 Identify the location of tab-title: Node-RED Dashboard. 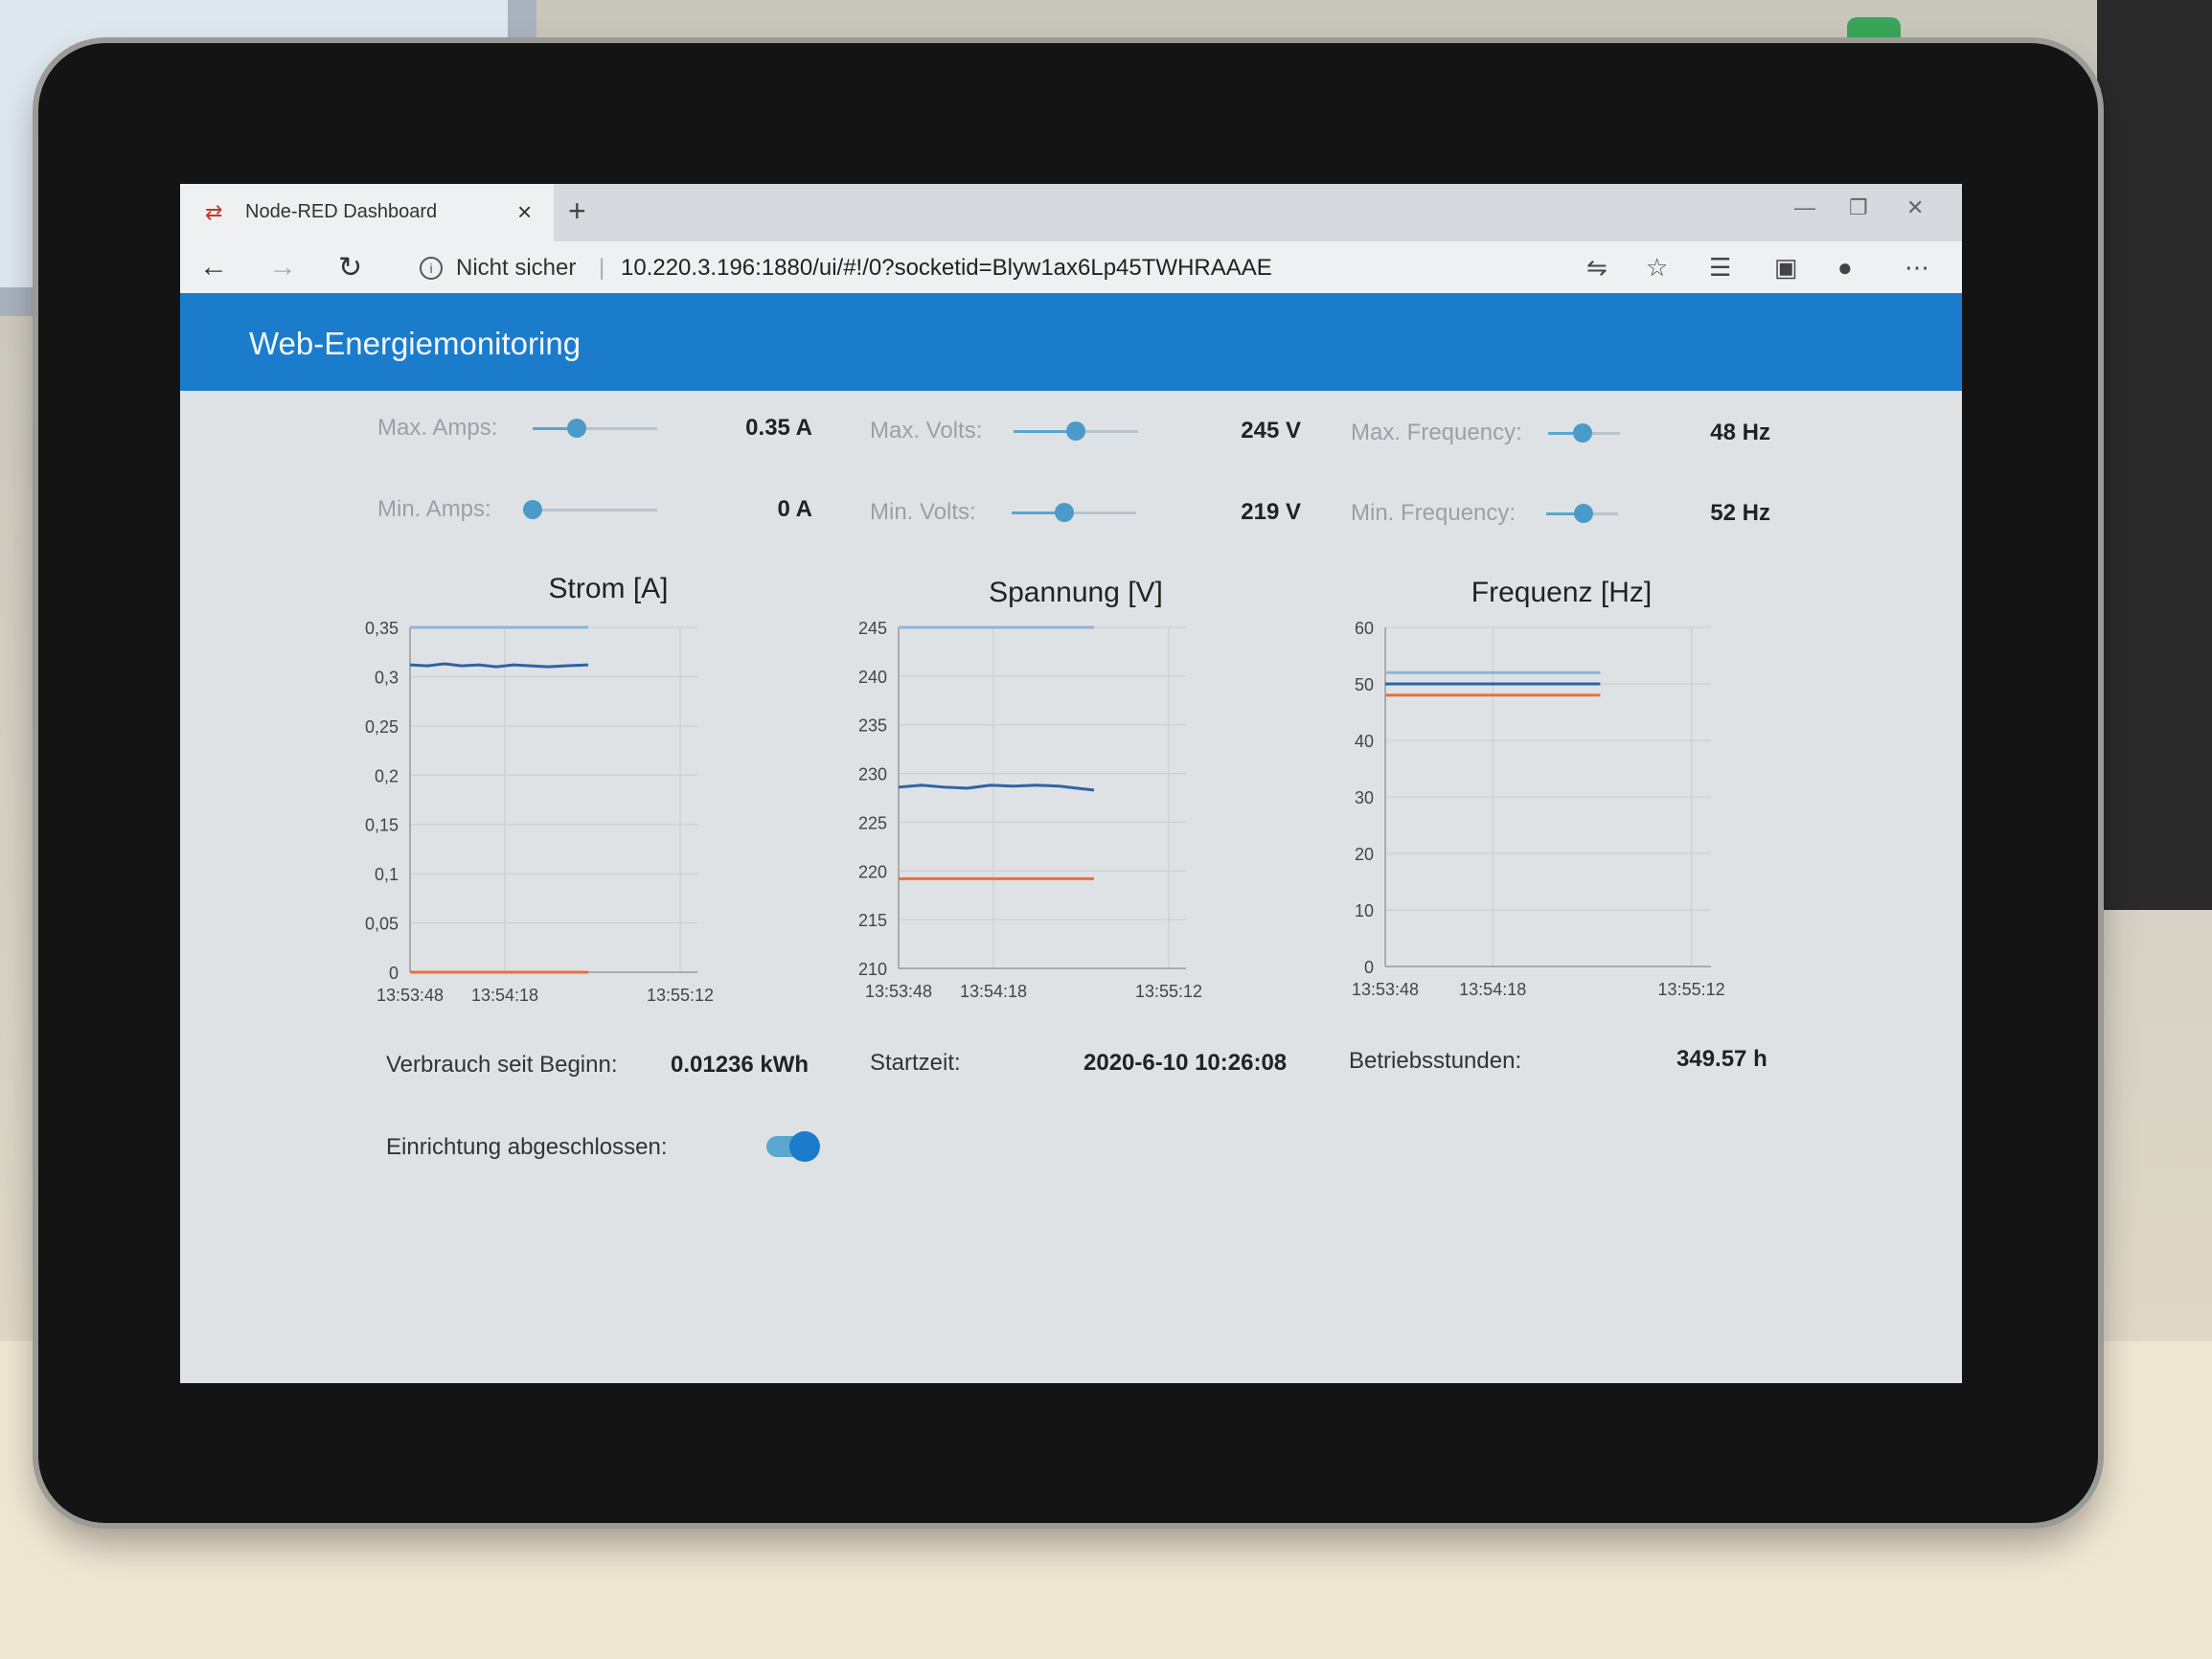
(341, 211).